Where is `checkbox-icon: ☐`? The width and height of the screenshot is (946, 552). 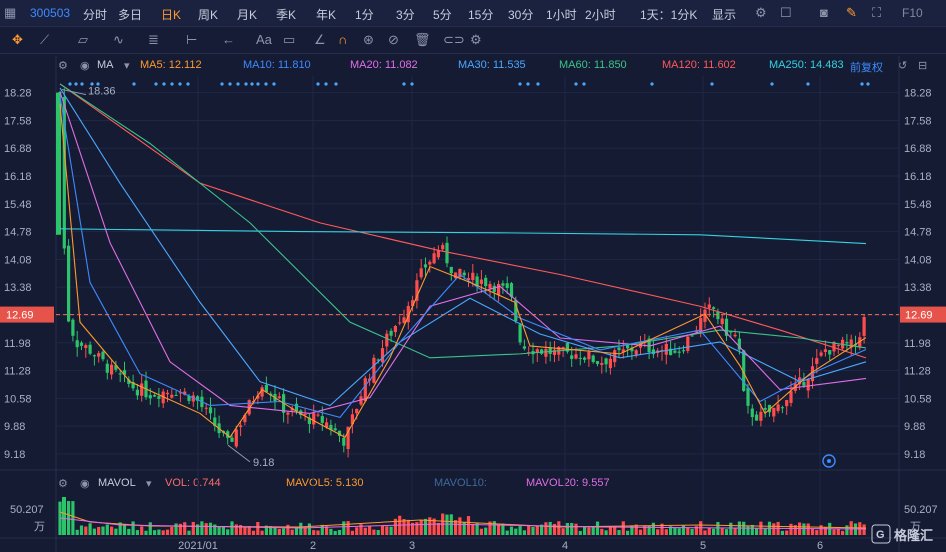 checkbox-icon: ☐ is located at coordinates (786, 12).